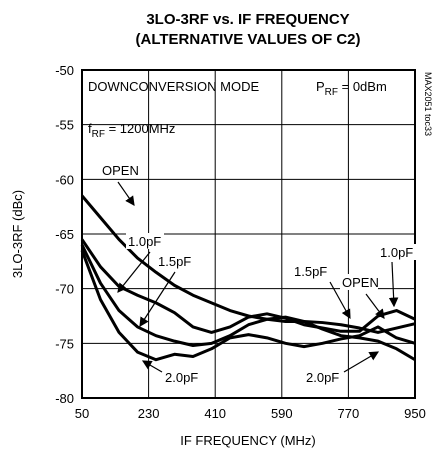  I want to click on chart-title: 3LO-3RF vs. IF FREQUENCY, so click(247, 19).